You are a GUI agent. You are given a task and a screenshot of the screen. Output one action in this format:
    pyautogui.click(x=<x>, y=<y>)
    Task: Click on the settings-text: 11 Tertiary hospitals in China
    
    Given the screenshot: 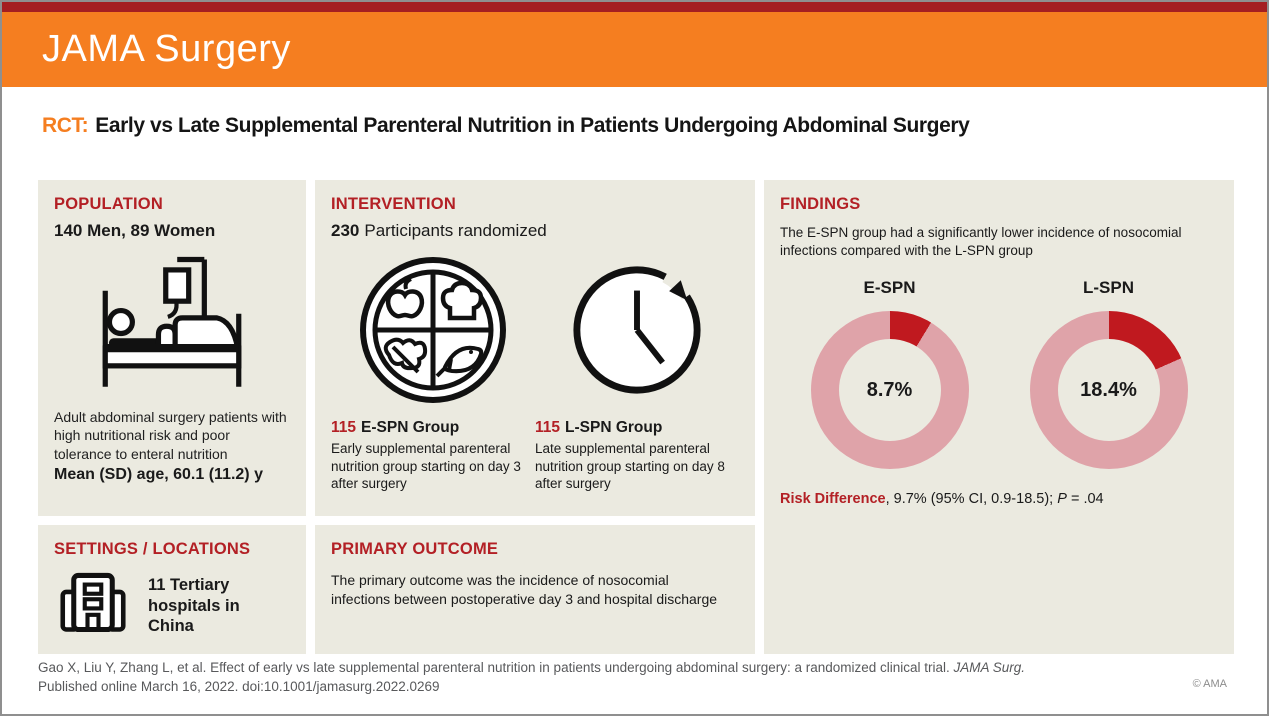 What is the action you would take?
    pyautogui.click(x=194, y=606)
    